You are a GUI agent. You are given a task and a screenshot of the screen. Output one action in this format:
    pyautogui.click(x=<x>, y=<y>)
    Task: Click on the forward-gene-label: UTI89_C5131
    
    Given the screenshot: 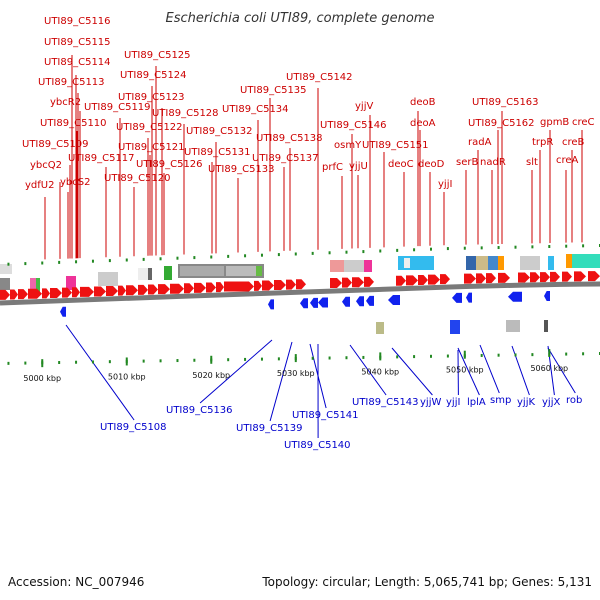 What is the action you would take?
    pyautogui.click(x=217, y=152)
    